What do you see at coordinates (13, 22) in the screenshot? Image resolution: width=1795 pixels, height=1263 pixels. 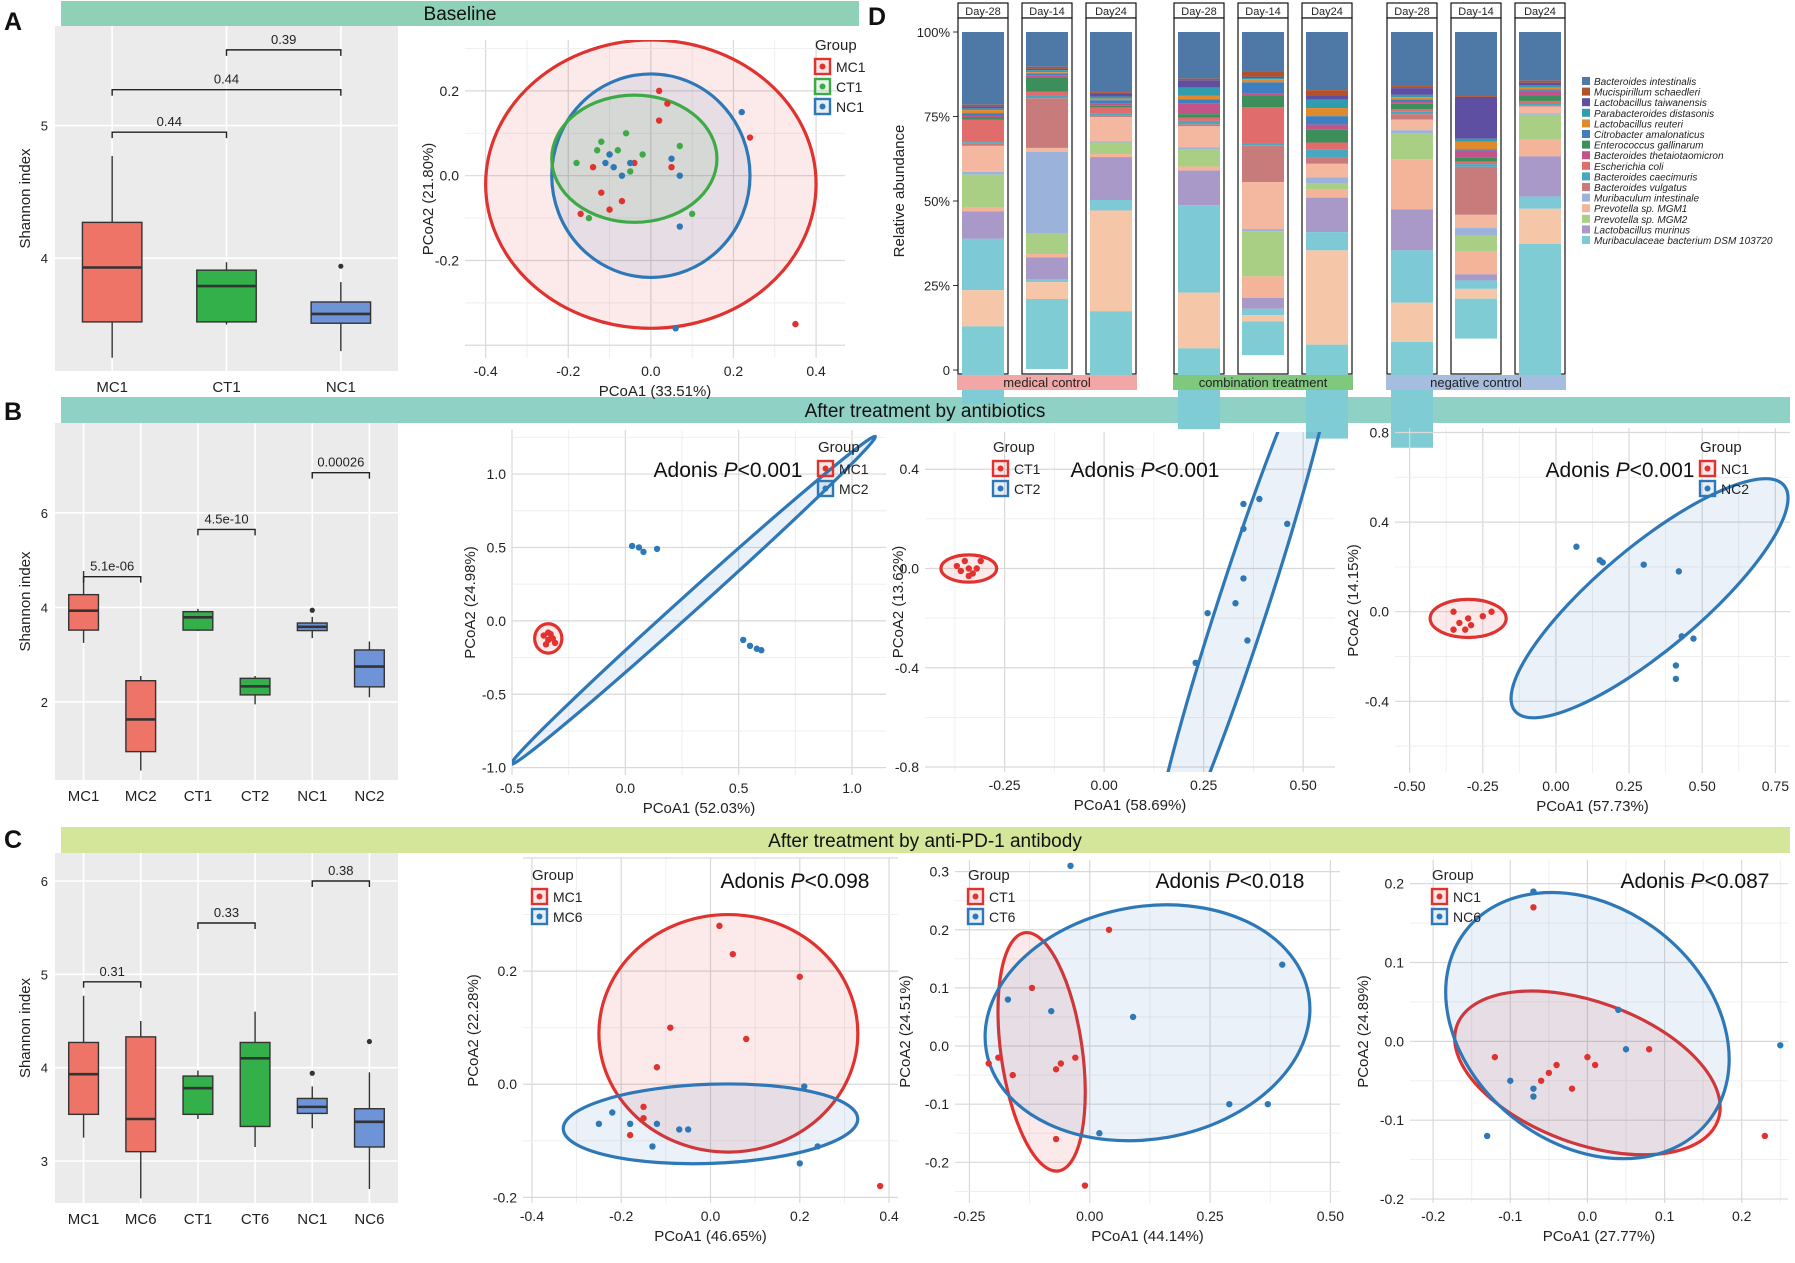 I see `panel-letter-a: A` at bounding box center [13, 22].